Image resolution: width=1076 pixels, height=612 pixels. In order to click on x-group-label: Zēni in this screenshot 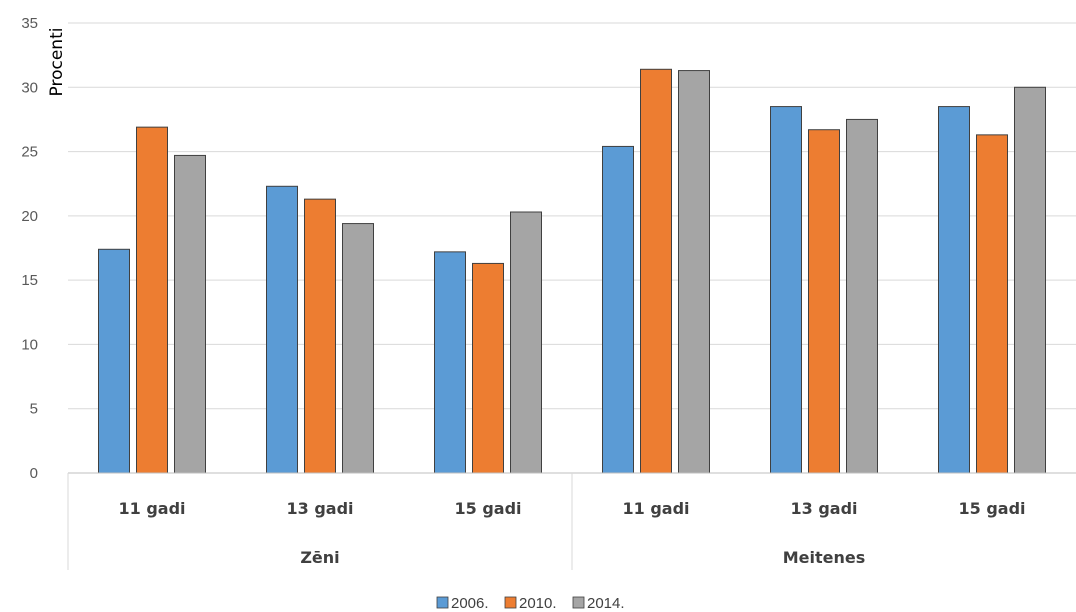, I will do `click(319, 557)`.